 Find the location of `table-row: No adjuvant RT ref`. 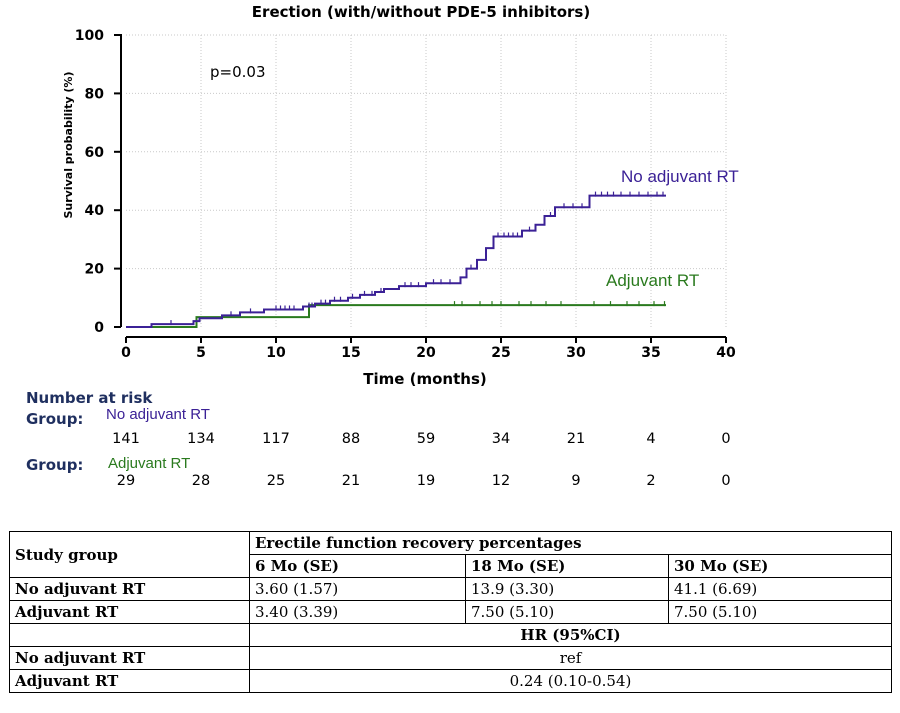

table-row: No adjuvant RT ref is located at coordinates (450, 658).